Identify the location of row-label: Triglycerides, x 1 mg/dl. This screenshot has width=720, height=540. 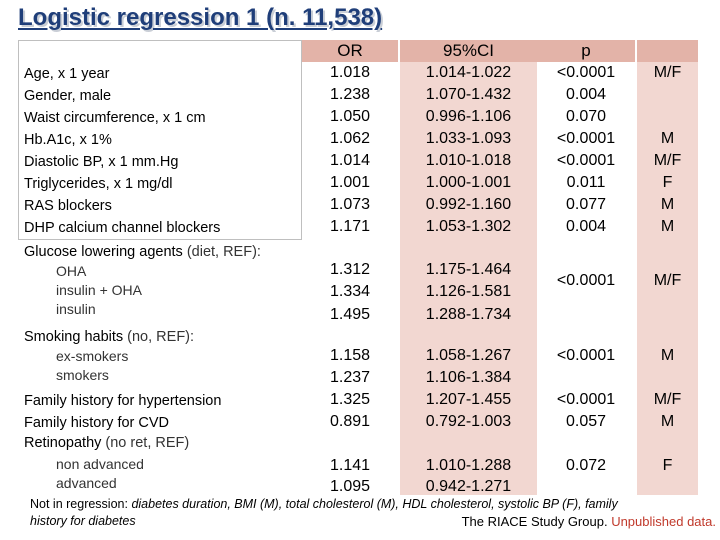
(98, 184).